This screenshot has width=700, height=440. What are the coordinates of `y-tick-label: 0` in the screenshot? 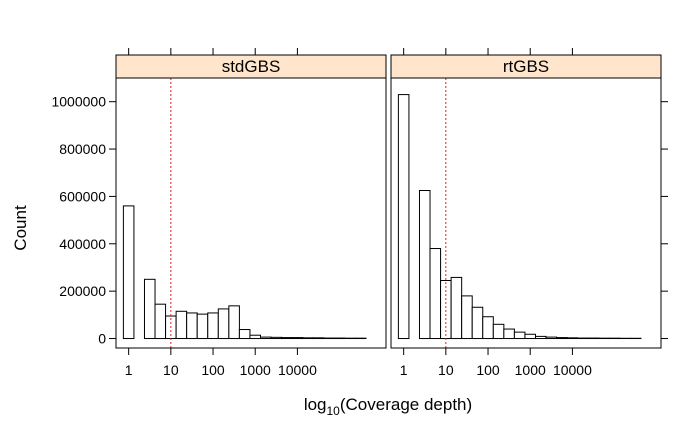 It's located at (102, 339).